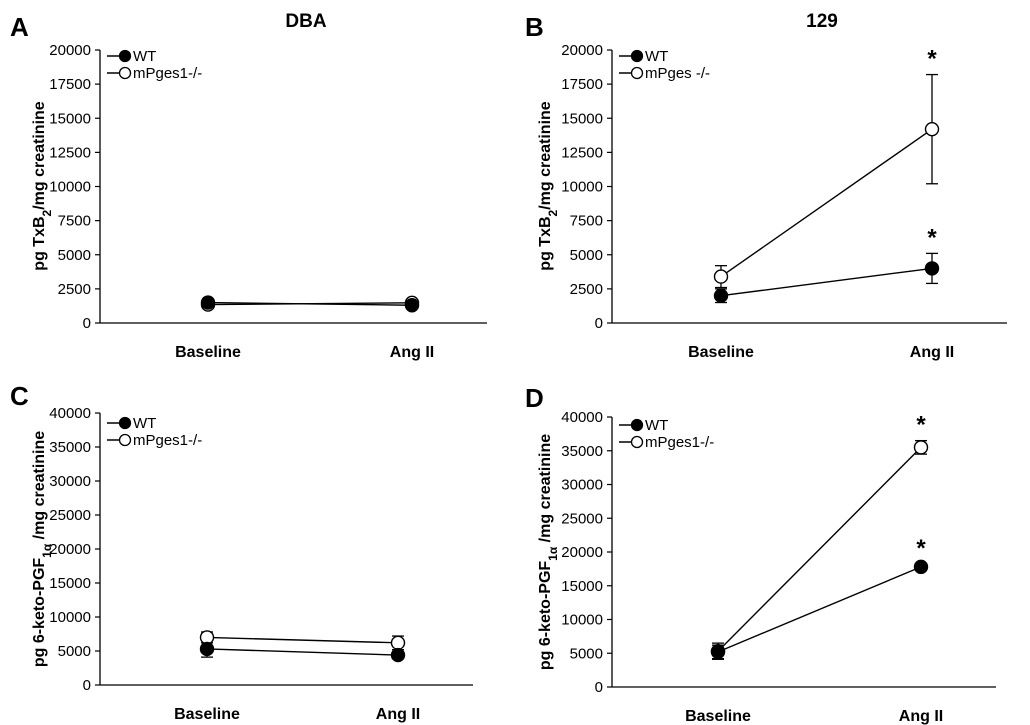  What do you see at coordinates (47, 212) in the screenshot?
I see `y-axis-label-part: 2` at bounding box center [47, 212].